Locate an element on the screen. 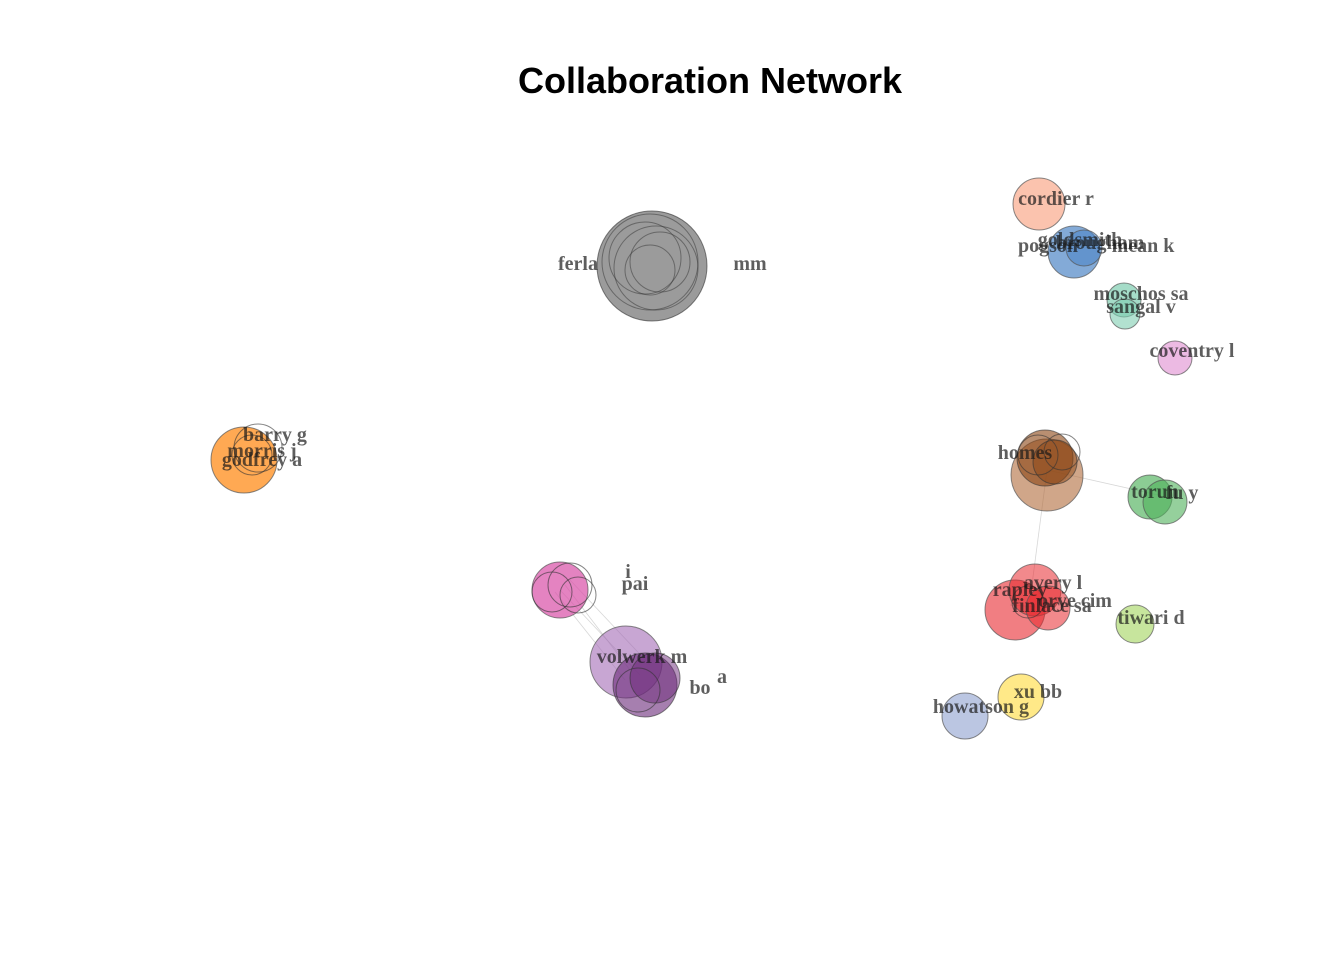 The image size is (1344, 960). label-goldsmith: goldsmith is located at coordinates (1080, 240).